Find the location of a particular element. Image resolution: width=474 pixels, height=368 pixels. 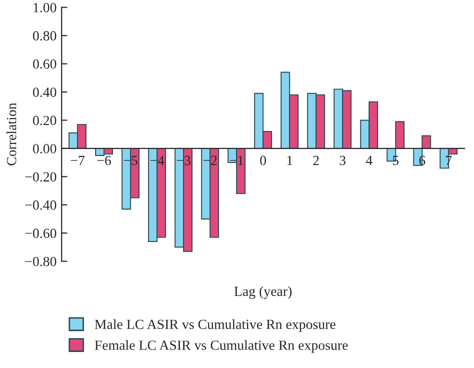

y-tick-label: 0.60 is located at coordinates (44, 64).